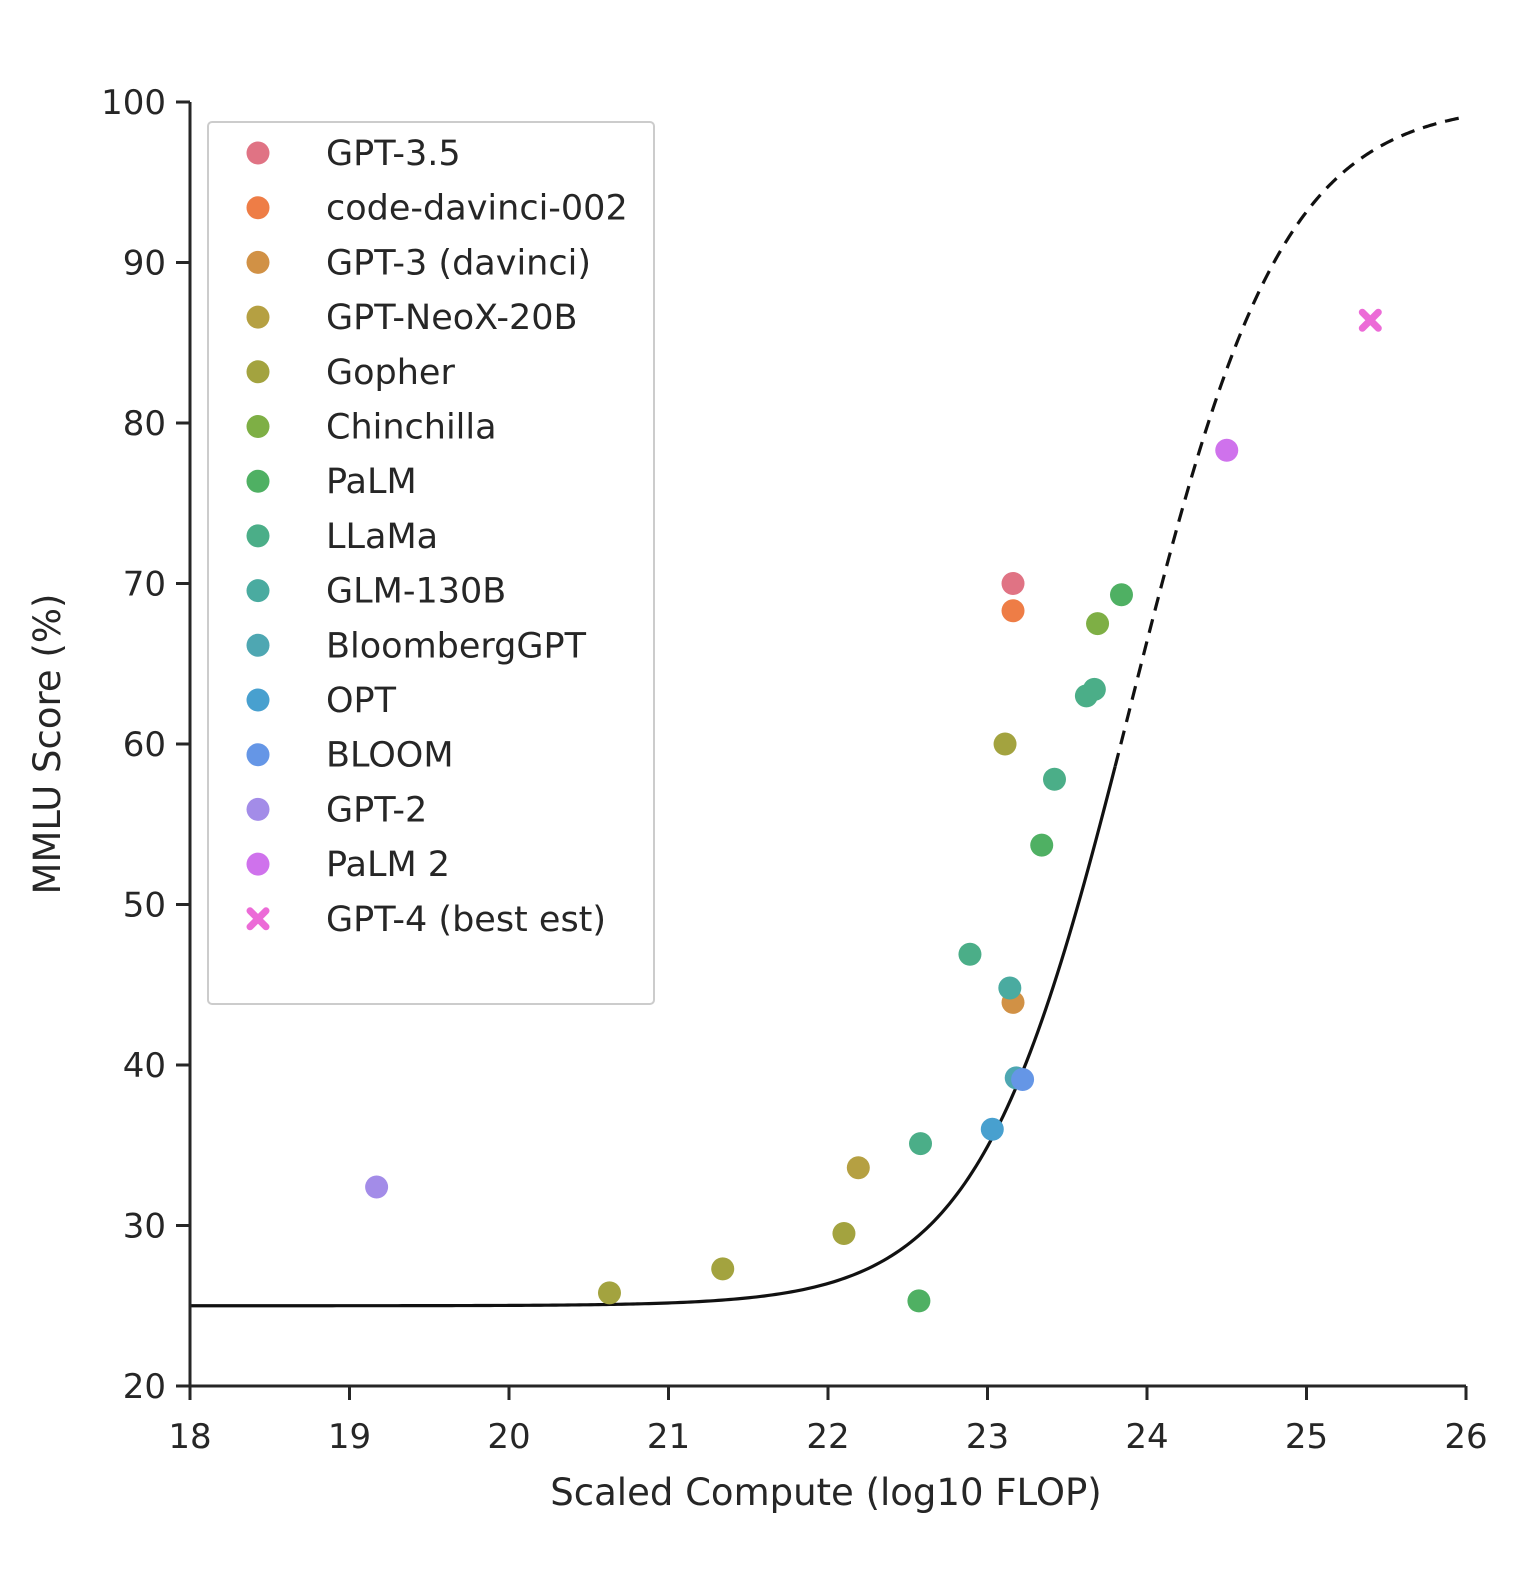 The width and height of the screenshot is (1540, 1576). I want to click on x-axis-label: Scaled Compute (log10 FLOP), so click(825, 1492).